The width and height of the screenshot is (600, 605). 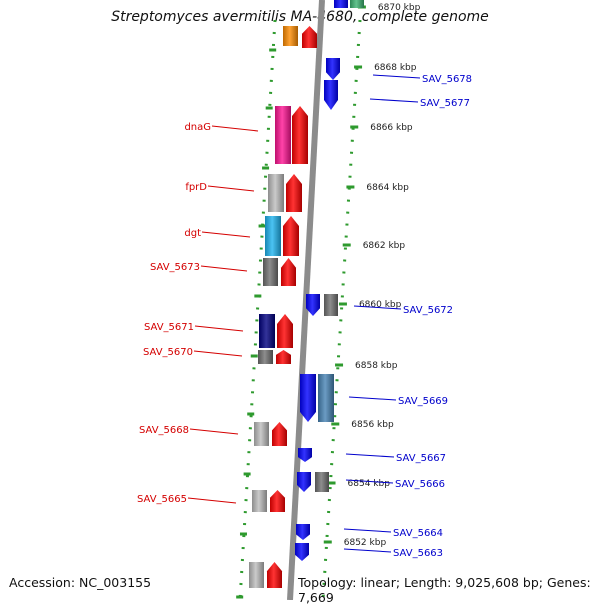 I want to click on gene-label-right: SAV_5664, so click(x=418, y=533).